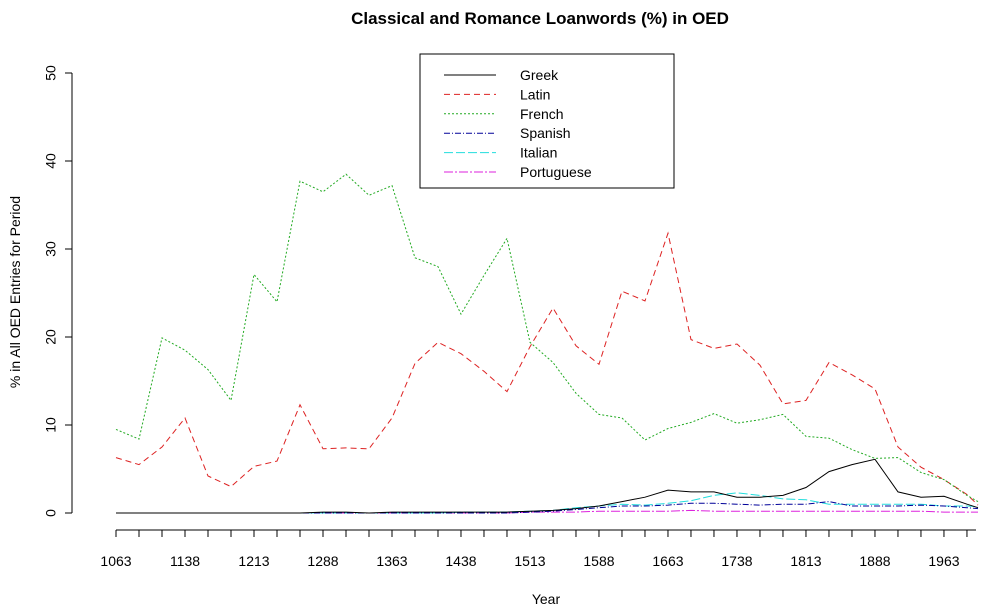 This screenshot has height=613, width=986. Describe the element at coordinates (538, 153) in the screenshot. I see `legend-label-italian: Italian` at that location.